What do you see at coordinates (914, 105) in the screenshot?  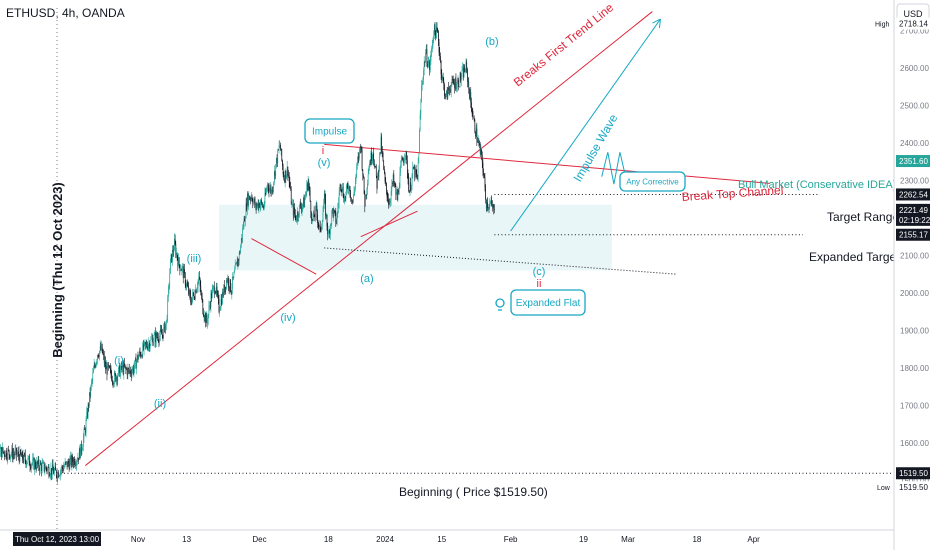 I see `y-tick-label: 2500.00` at bounding box center [914, 105].